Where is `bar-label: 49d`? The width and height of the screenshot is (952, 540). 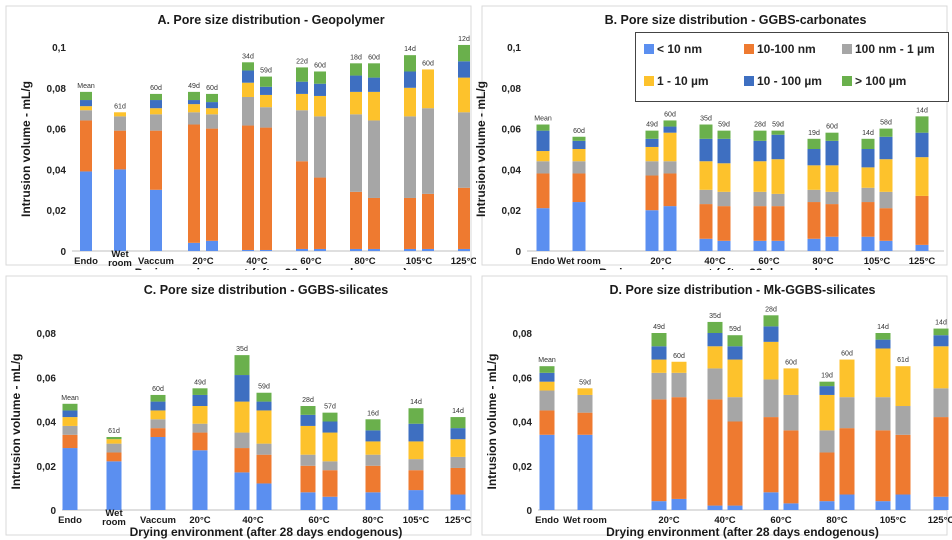 bar-label: 49d is located at coordinates (659, 327).